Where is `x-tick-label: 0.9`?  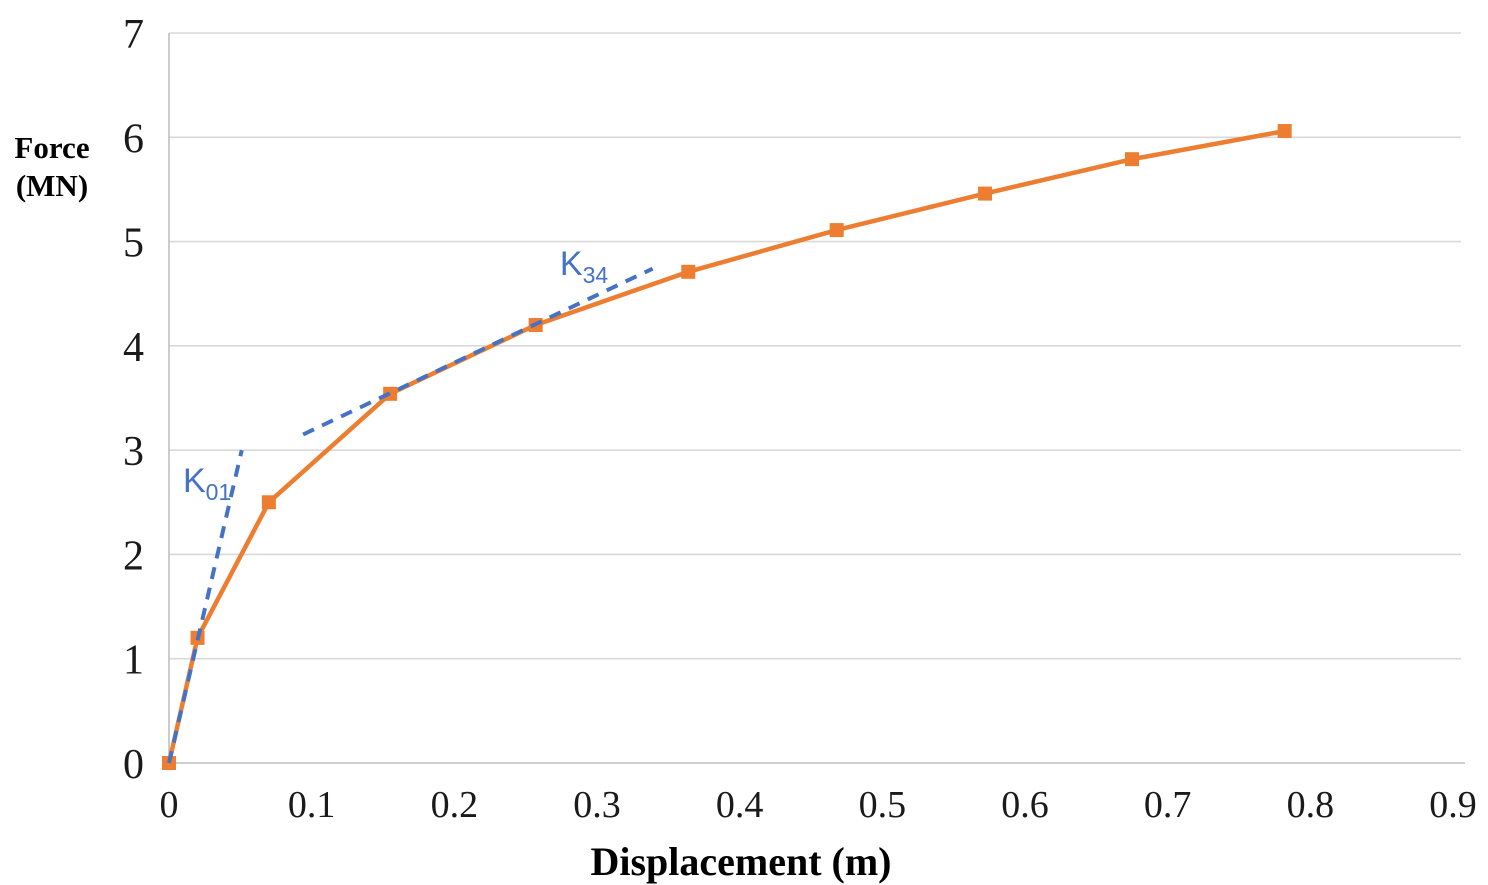
x-tick-label: 0.9 is located at coordinates (1453, 805).